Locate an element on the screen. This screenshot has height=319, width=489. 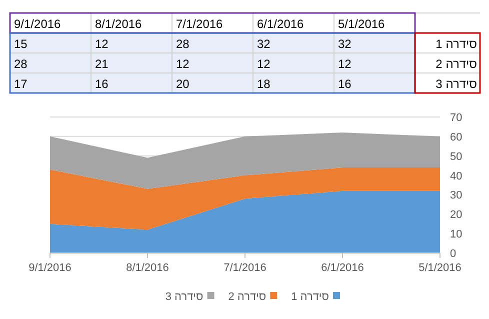
y-tick-label: 20 is located at coordinates (456, 215).